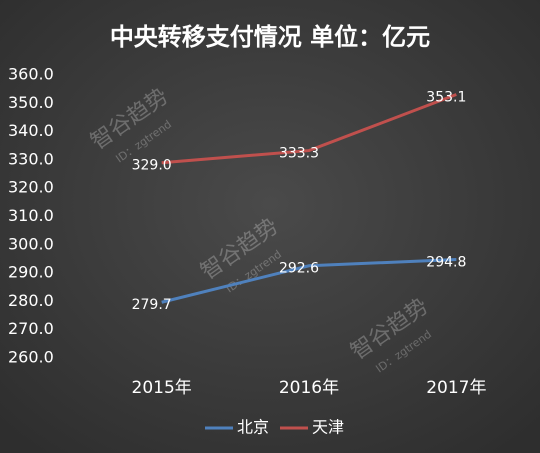 This screenshot has width=540, height=453. I want to click on value-label: 292.6, so click(299, 269).